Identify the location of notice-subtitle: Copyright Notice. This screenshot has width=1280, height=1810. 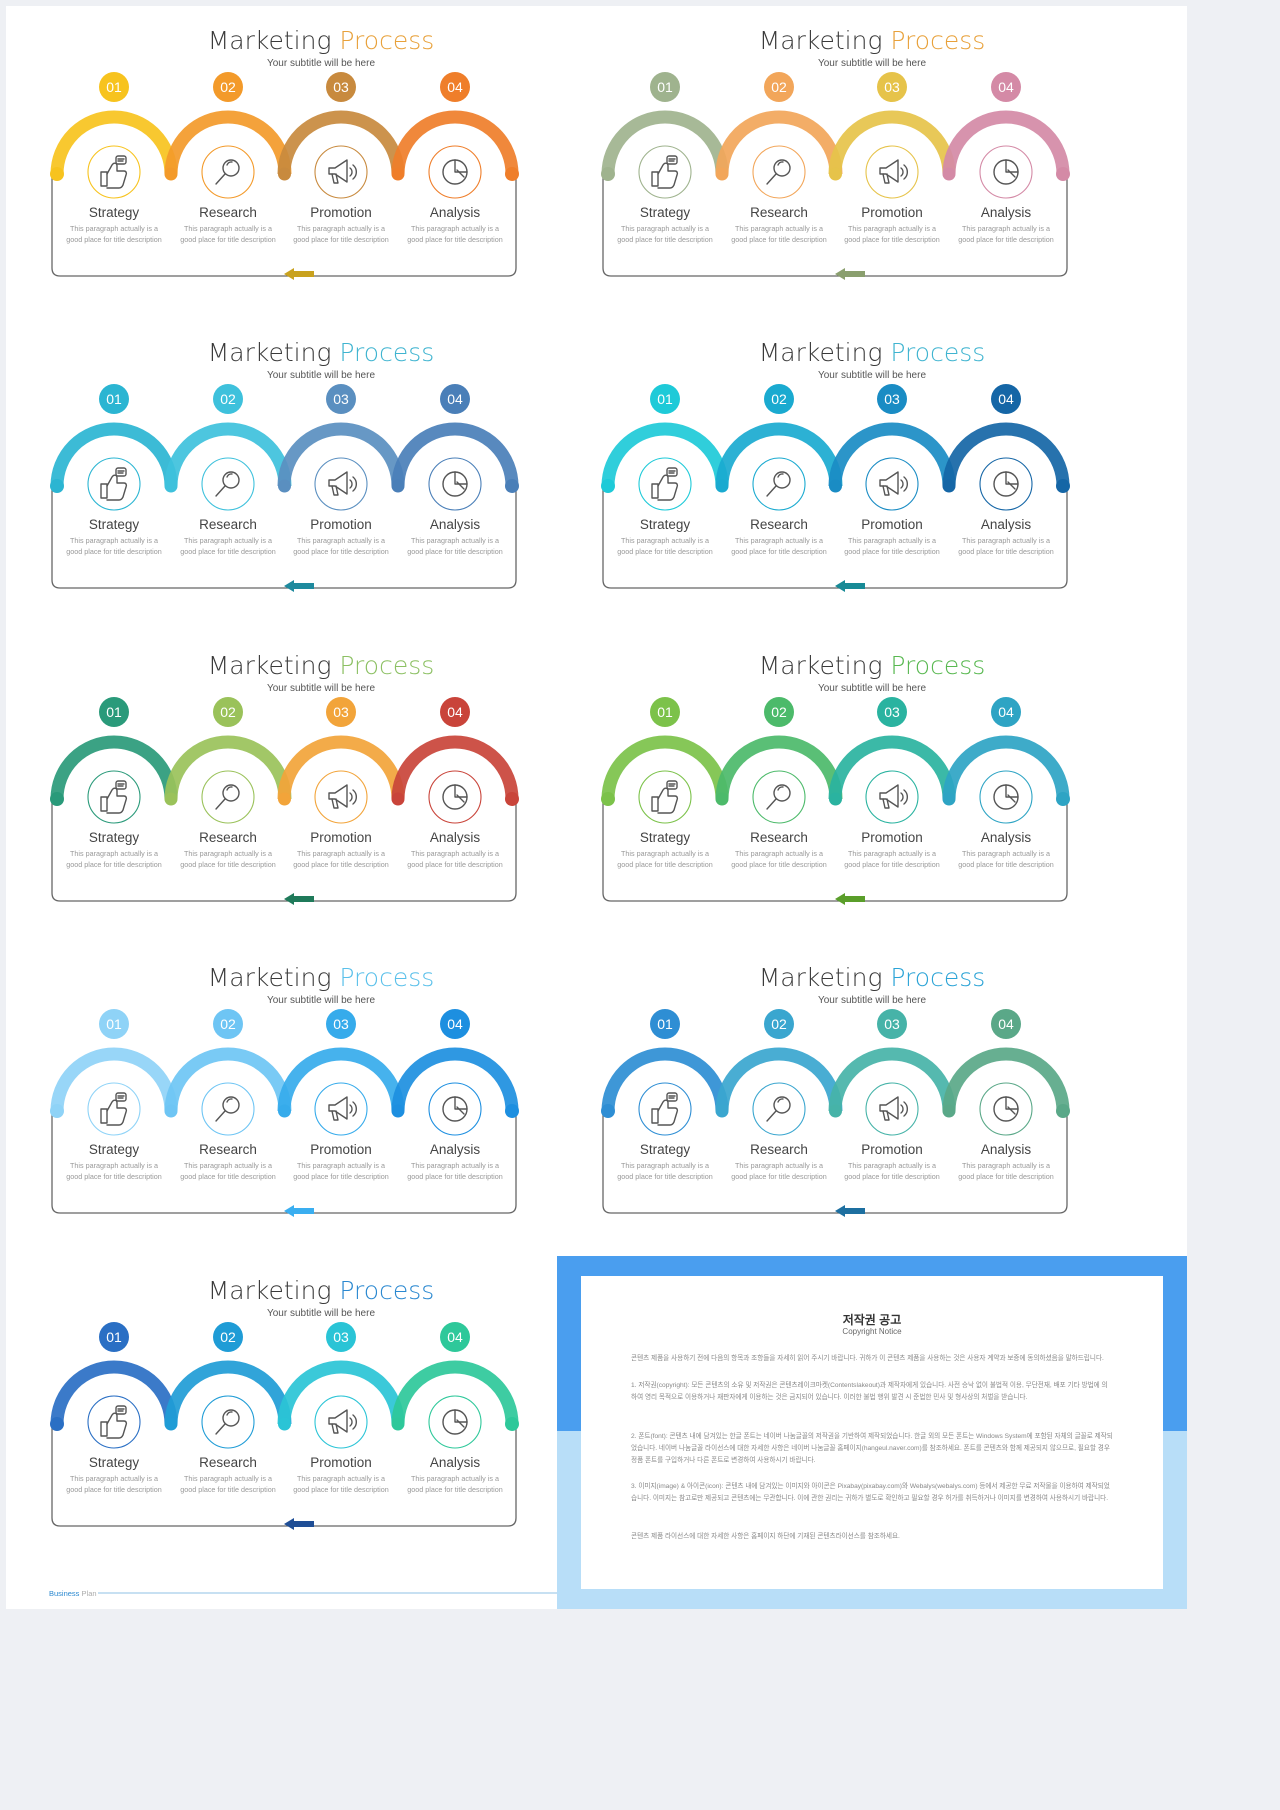
(872, 1331).